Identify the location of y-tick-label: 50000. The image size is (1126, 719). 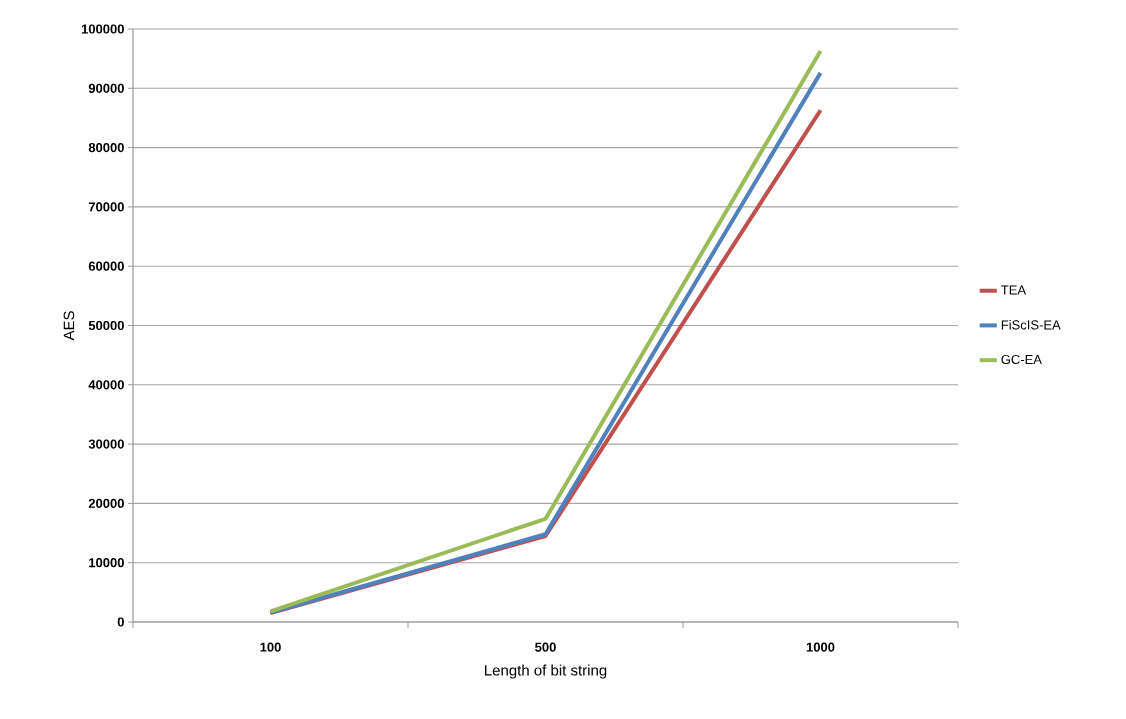
(106, 325).